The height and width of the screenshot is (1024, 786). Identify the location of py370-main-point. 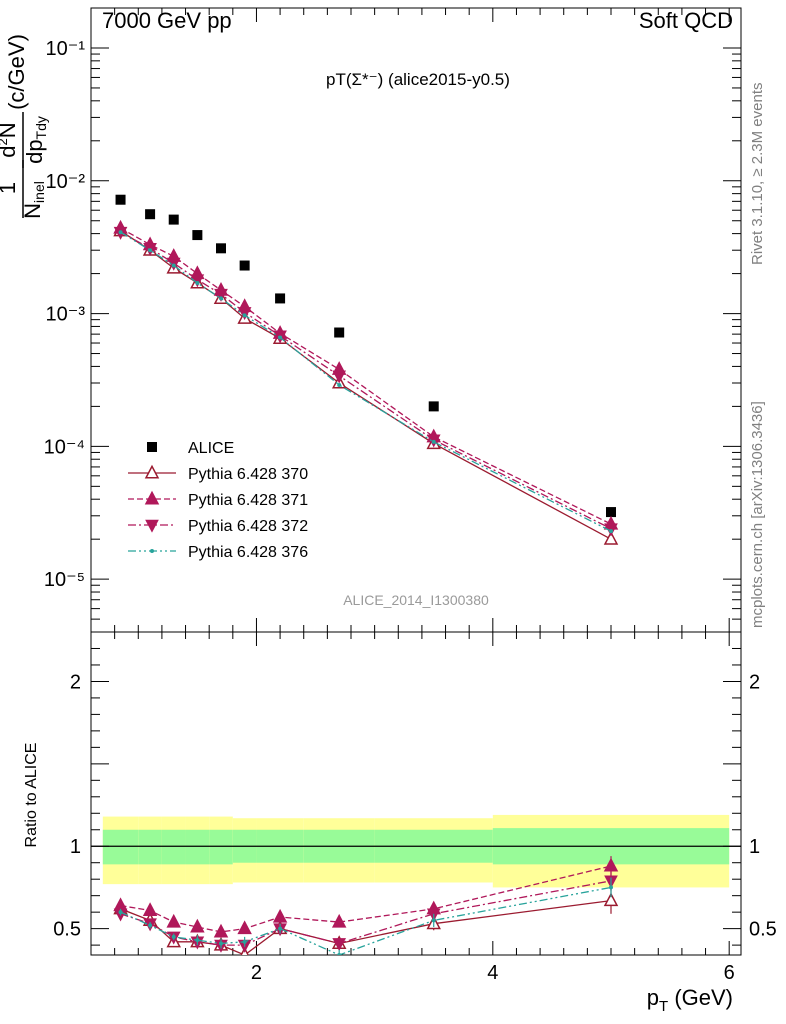
(611, 537).